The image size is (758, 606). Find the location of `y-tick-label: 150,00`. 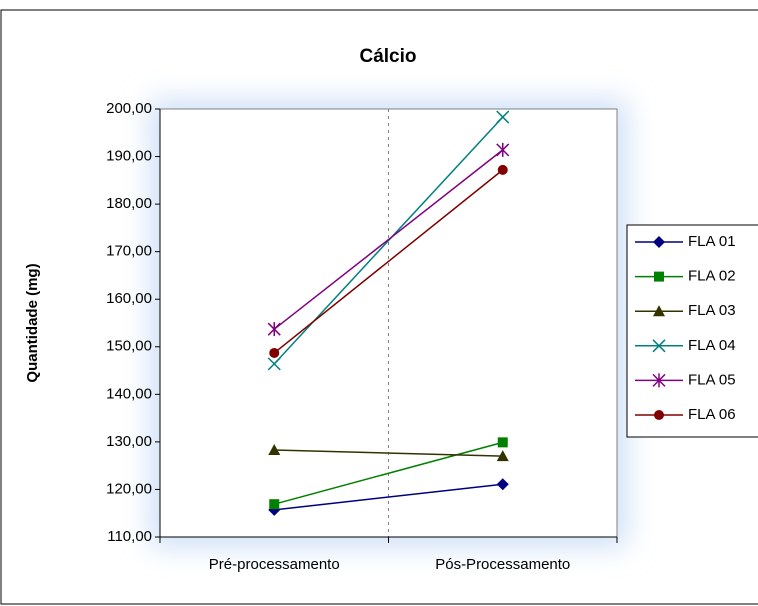

y-tick-label: 150,00 is located at coordinates (129, 346).